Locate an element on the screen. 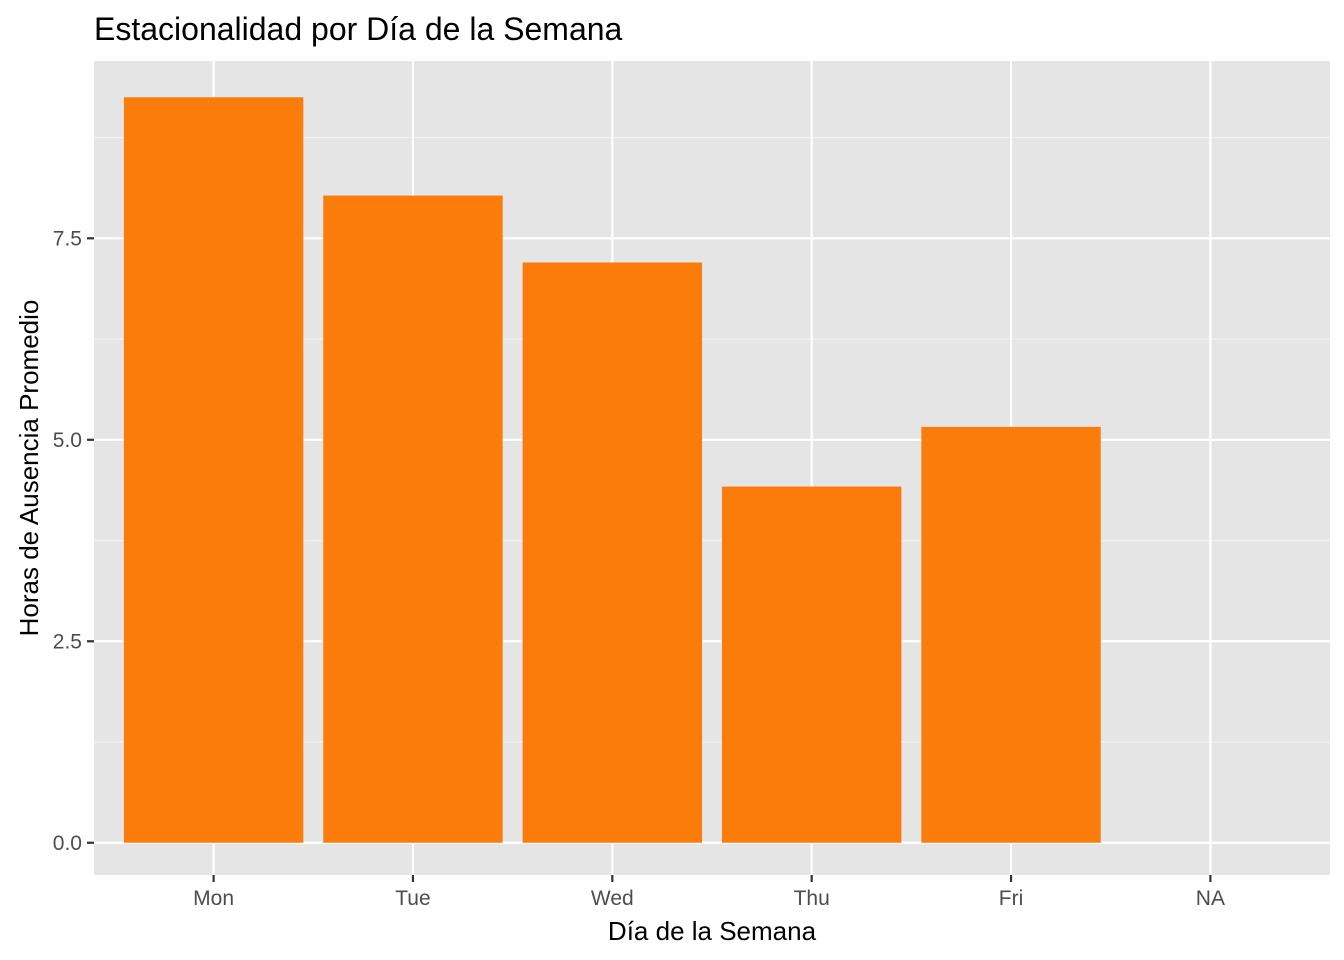  bar-thu is located at coordinates (811, 664).